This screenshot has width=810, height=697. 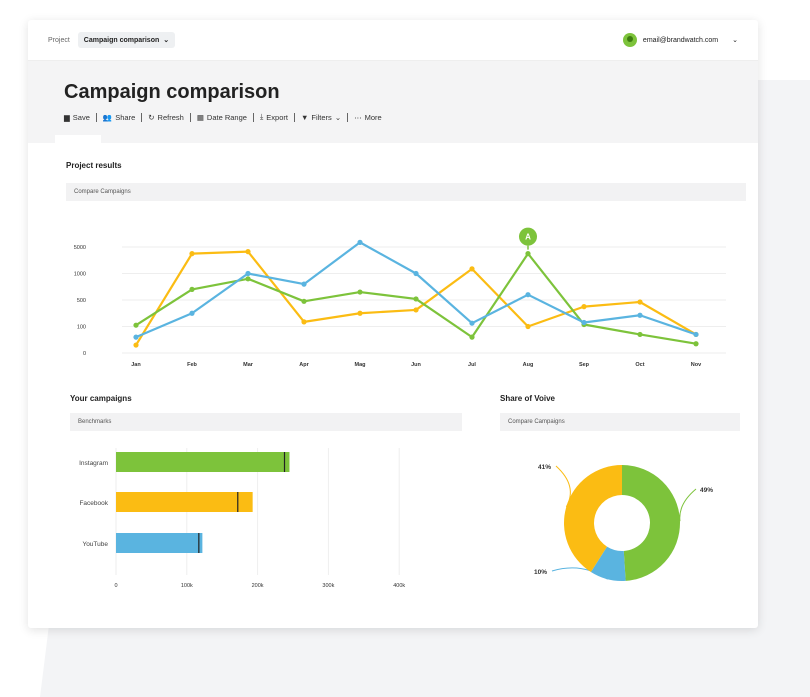 What do you see at coordinates (84, 354) in the screenshot?
I see `y-tick-label: 0` at bounding box center [84, 354].